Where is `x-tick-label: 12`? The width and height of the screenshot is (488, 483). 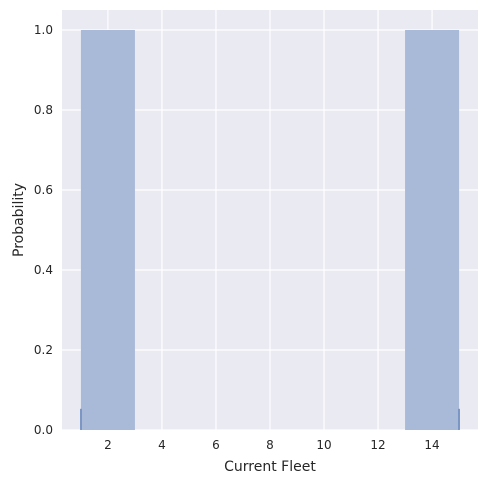 x-tick-label: 12 is located at coordinates (377, 445).